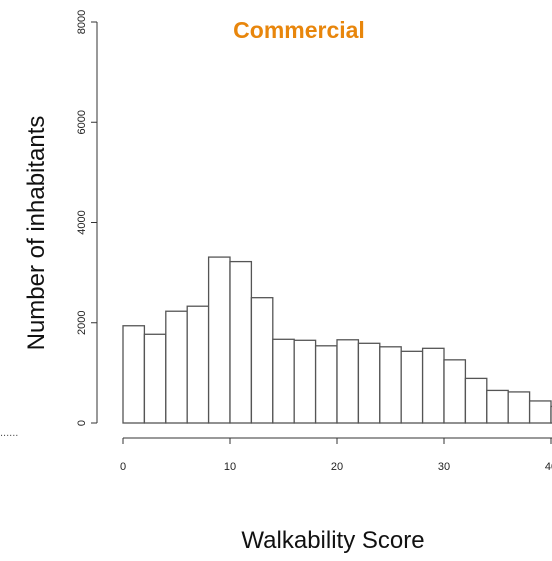  What do you see at coordinates (82, 122) in the screenshot?
I see `y-tick-label: 6000` at bounding box center [82, 122].